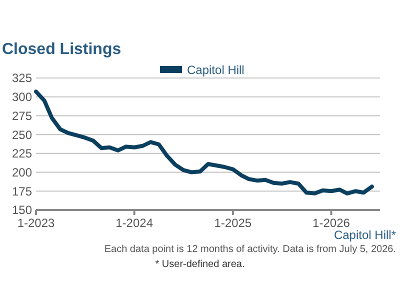  I want to click on x-tick-label: 1-2024, so click(135, 223).